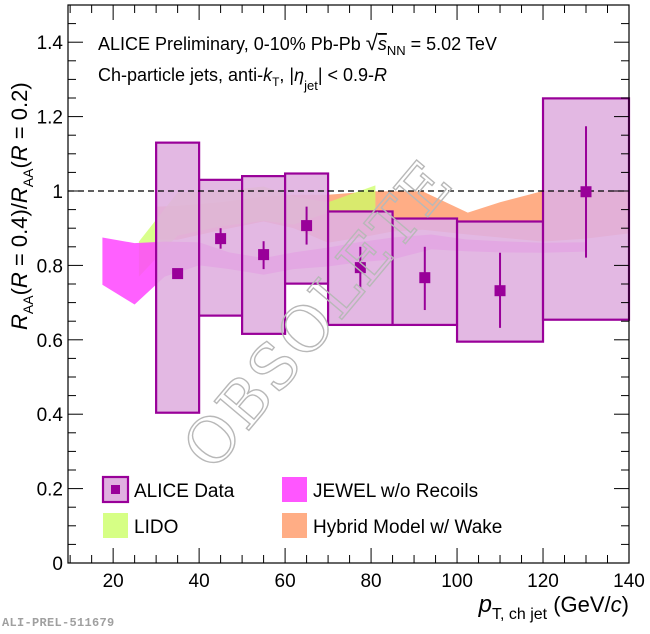 The height and width of the screenshot is (634, 650). I want to click on y-tick-label: 0.4, so click(50, 415).